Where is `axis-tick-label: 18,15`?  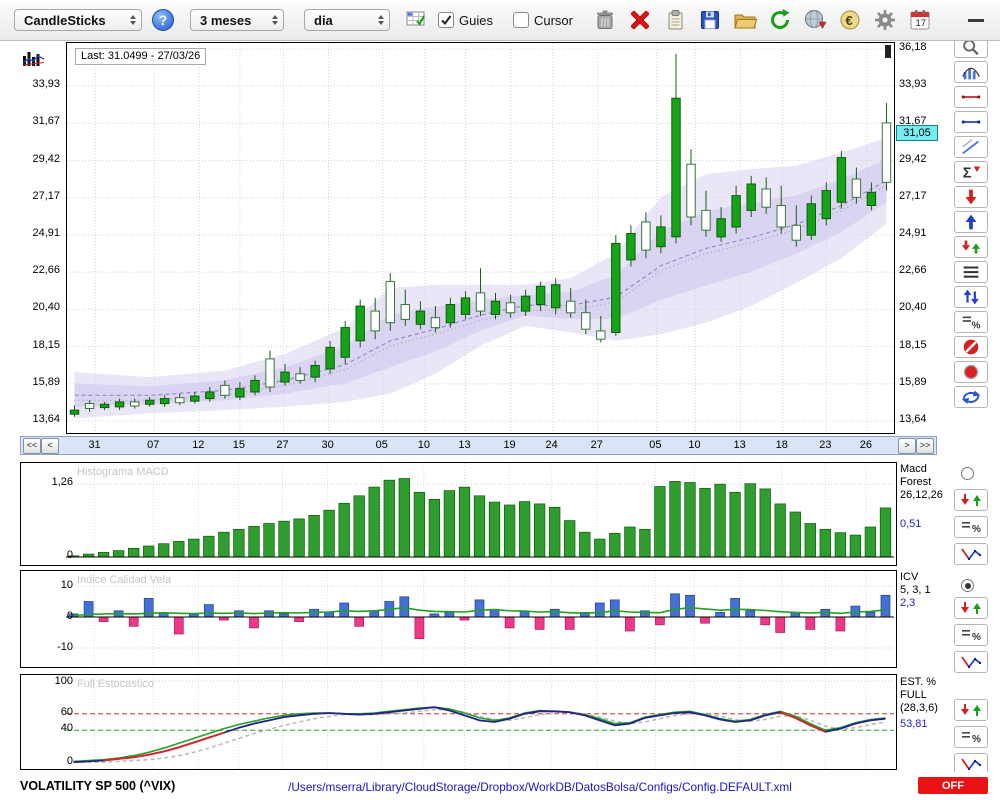
axis-tick-label: 18,15 is located at coordinates (913, 344).